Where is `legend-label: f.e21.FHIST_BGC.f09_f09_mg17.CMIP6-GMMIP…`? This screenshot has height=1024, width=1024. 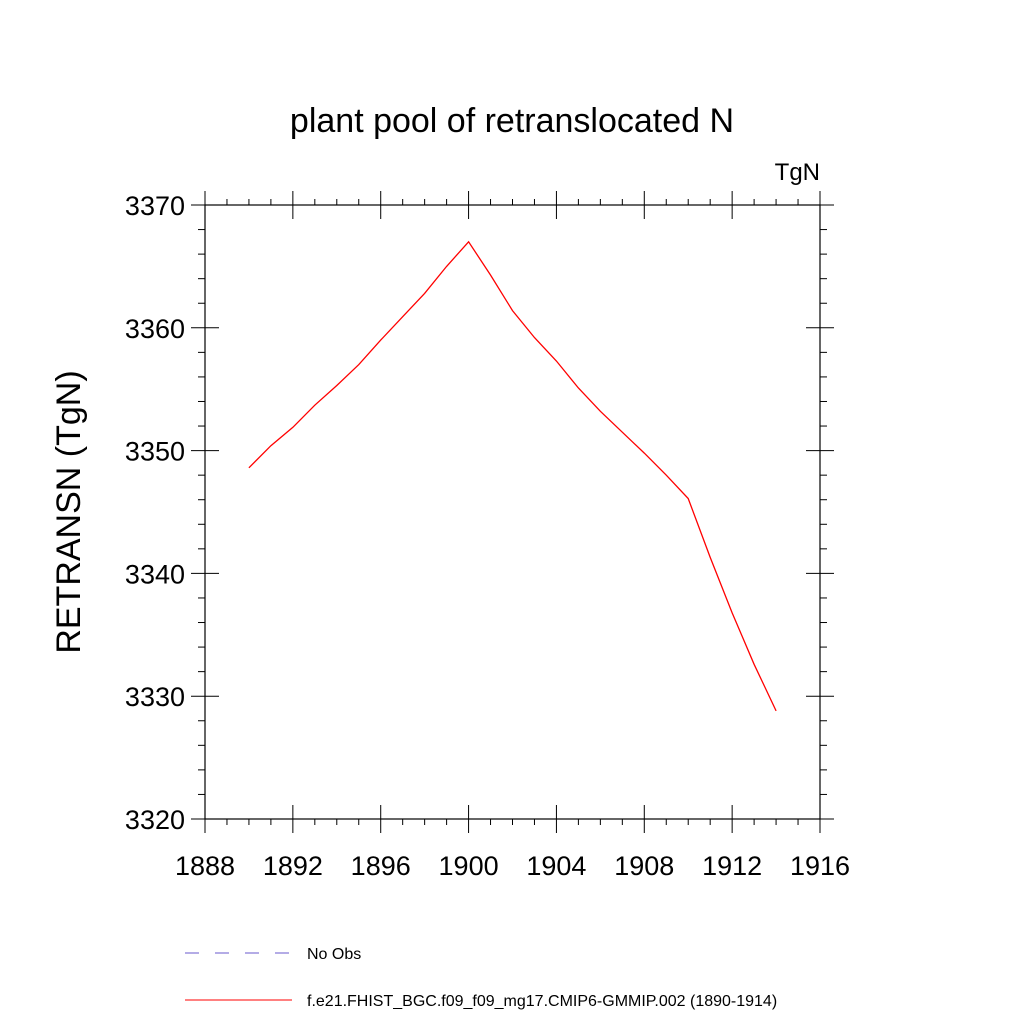 legend-label: f.e21.FHIST_BGC.f09_f09_mg17.CMIP6-GMMIP… is located at coordinates (542, 1001).